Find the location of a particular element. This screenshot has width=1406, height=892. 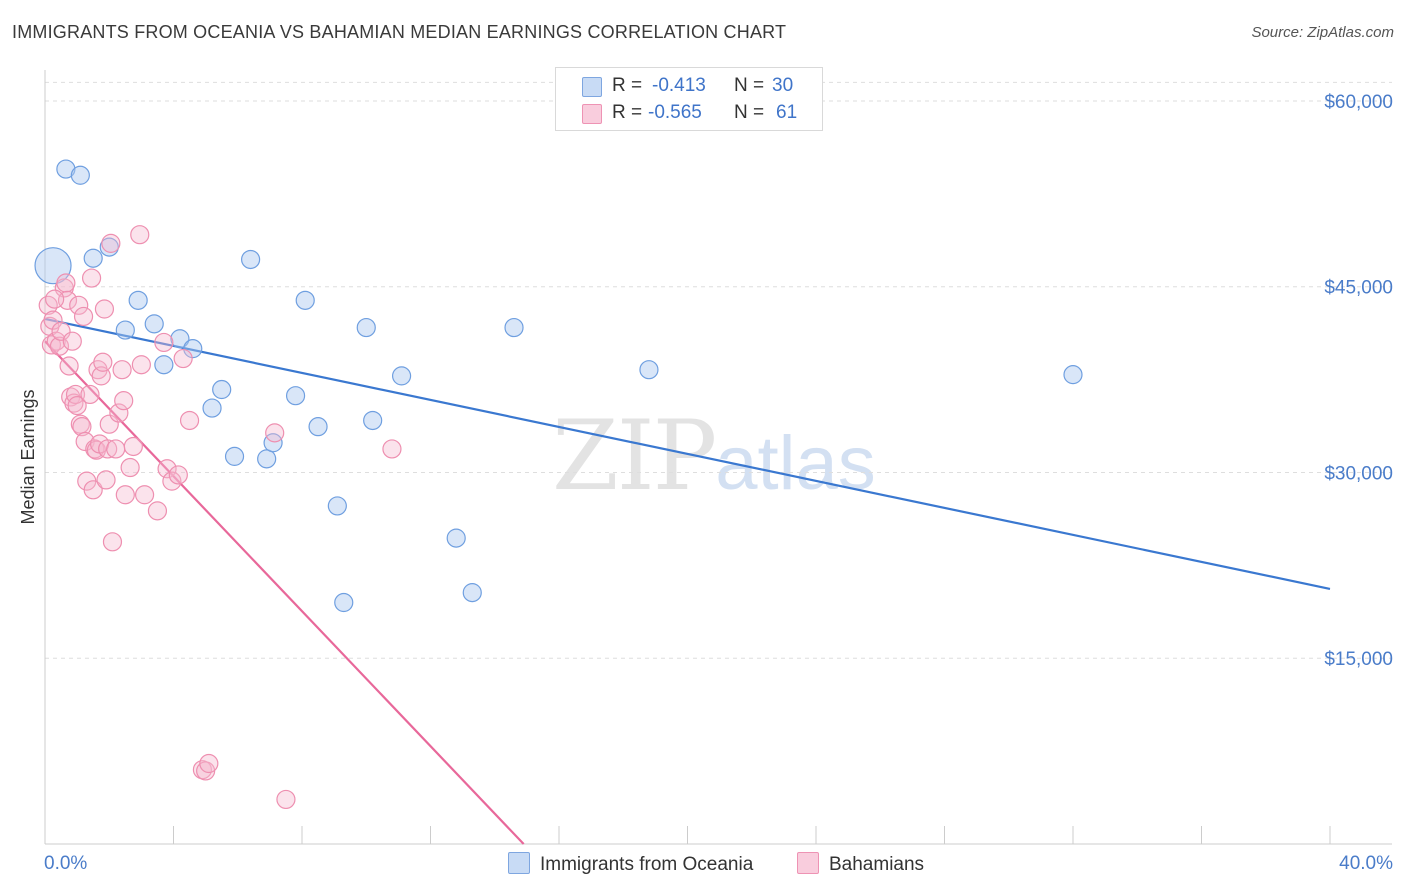

legend-item-bahamians: Bahamians is located at coordinates (860, 864).